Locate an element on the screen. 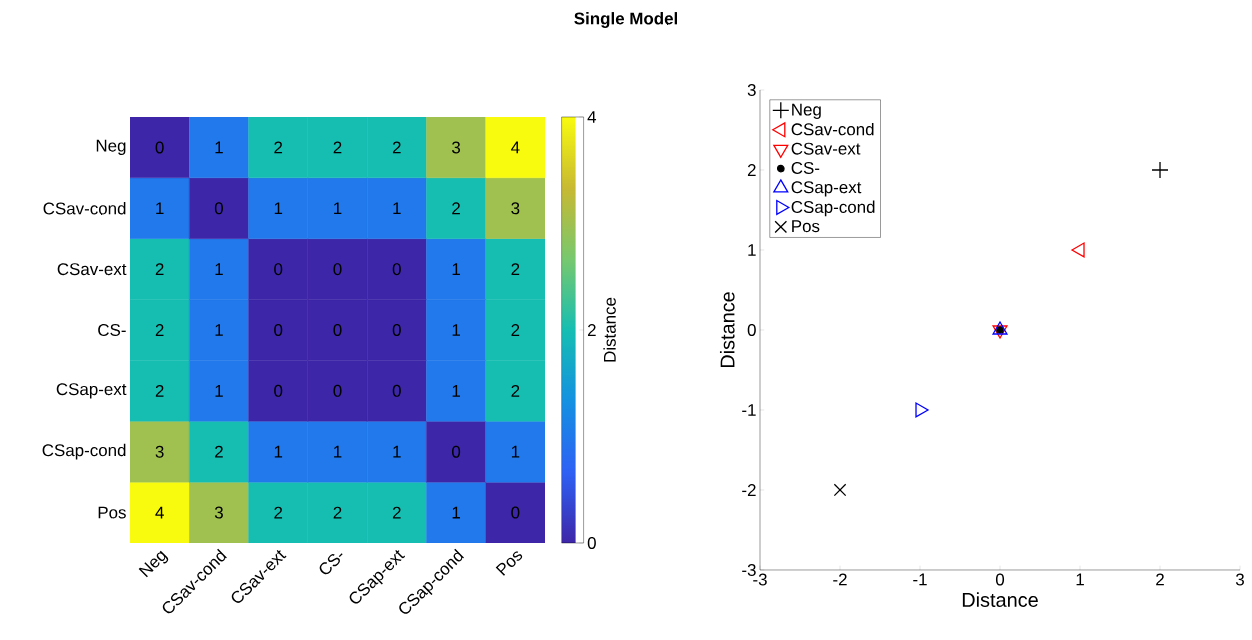 The height and width of the screenshot is (640, 1252). y-tick-label: CSav-ext is located at coordinates (92, 269).